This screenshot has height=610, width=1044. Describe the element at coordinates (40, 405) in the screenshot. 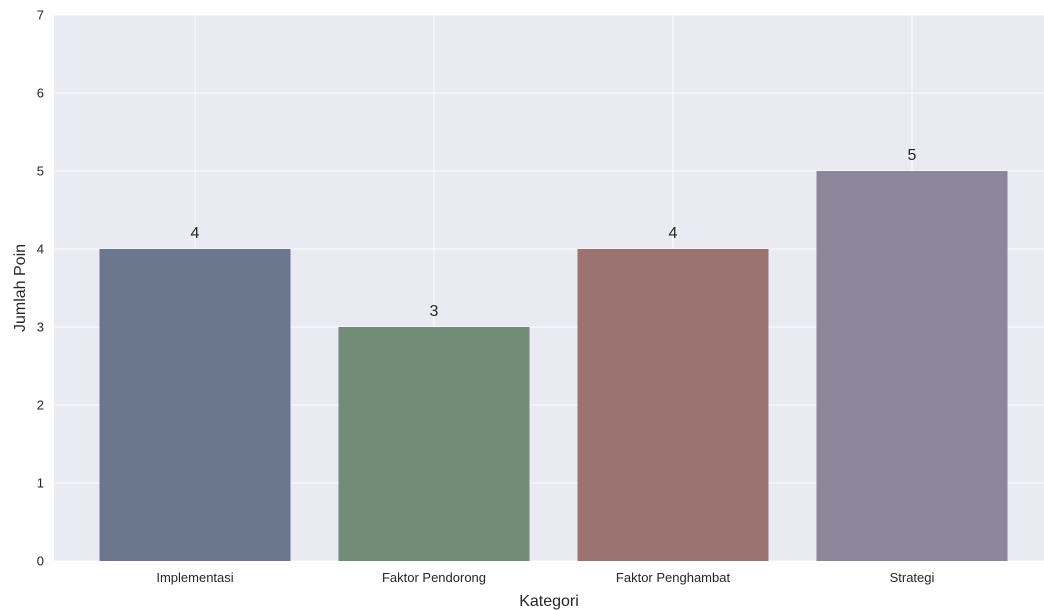

I see `y-tick-label: 2` at that location.